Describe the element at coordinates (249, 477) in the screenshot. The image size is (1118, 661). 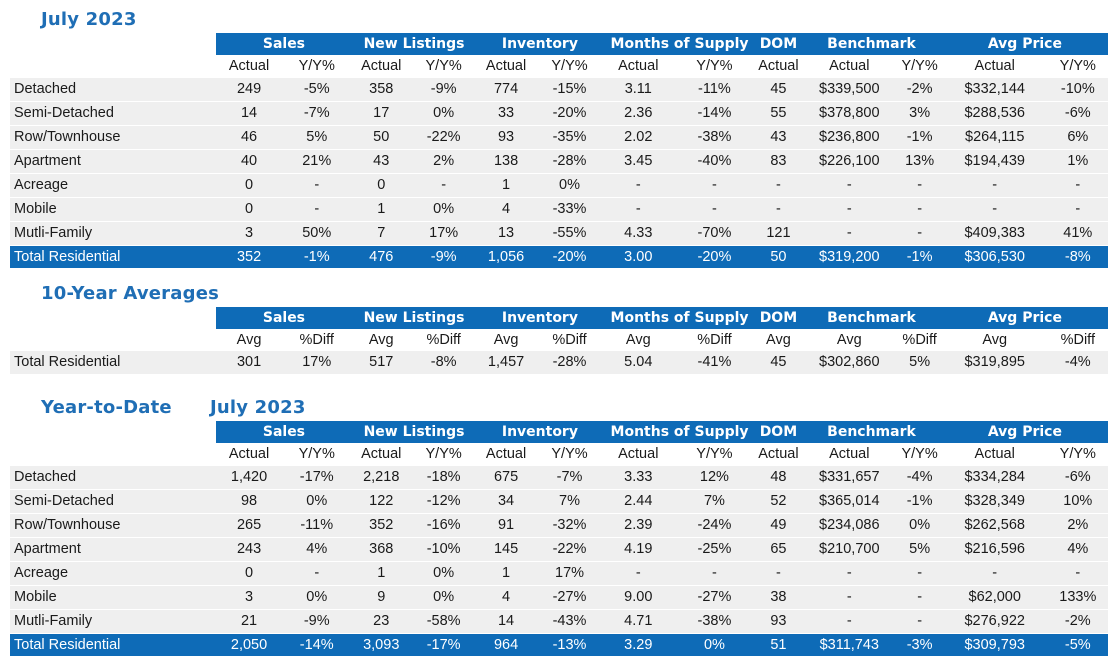
I see `table-cell: 1,420` at that location.